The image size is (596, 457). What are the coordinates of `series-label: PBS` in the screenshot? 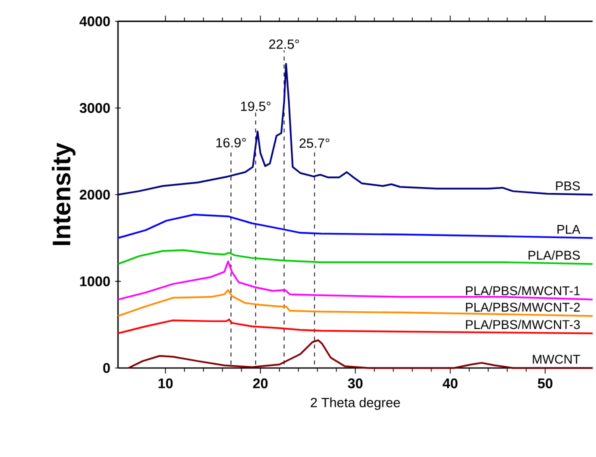 It's located at (568, 185).